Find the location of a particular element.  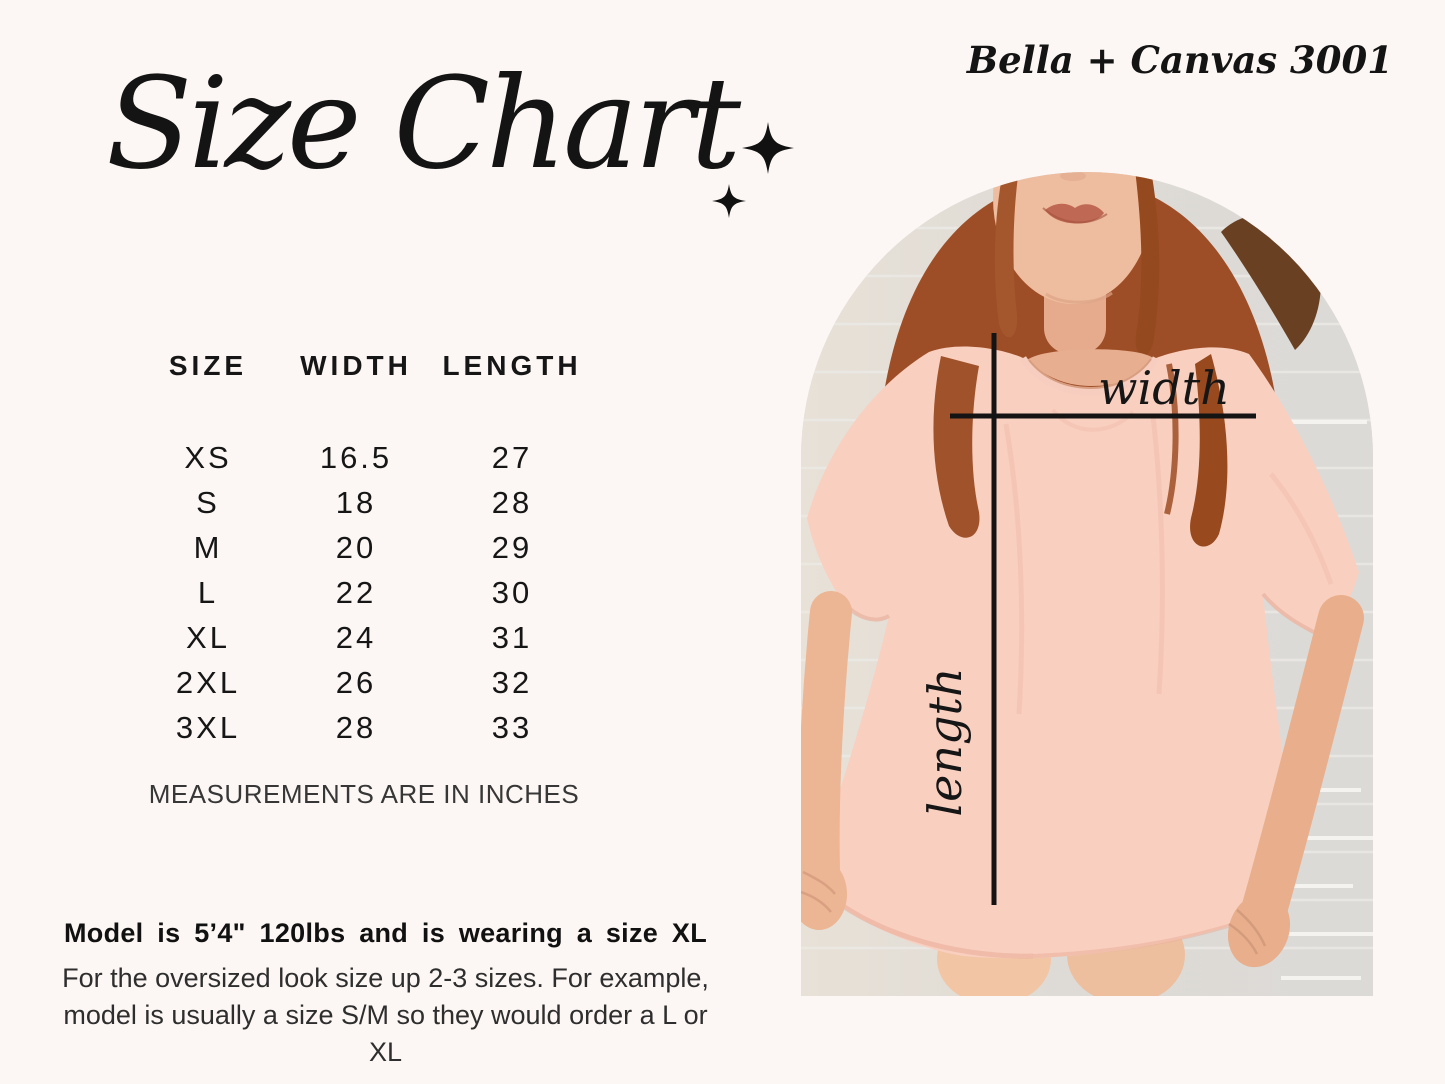

hair-strand-left is located at coordinates (1006, 255).